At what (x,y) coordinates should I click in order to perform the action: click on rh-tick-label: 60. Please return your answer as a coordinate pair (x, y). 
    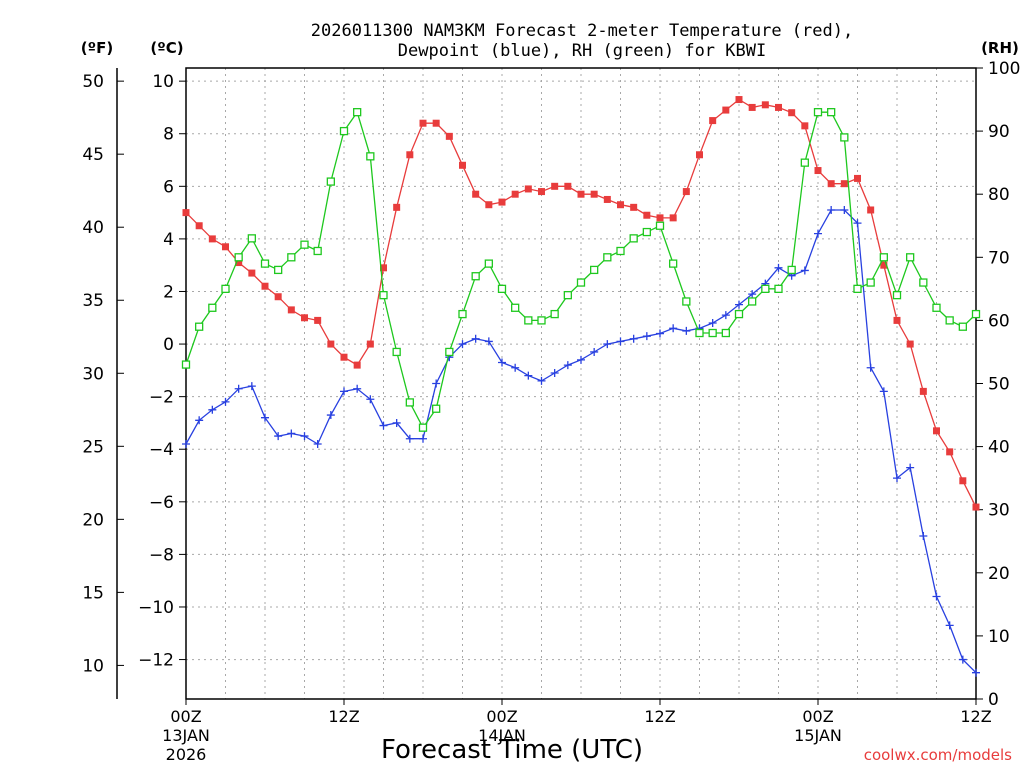
    Looking at the image, I should click on (999, 321).